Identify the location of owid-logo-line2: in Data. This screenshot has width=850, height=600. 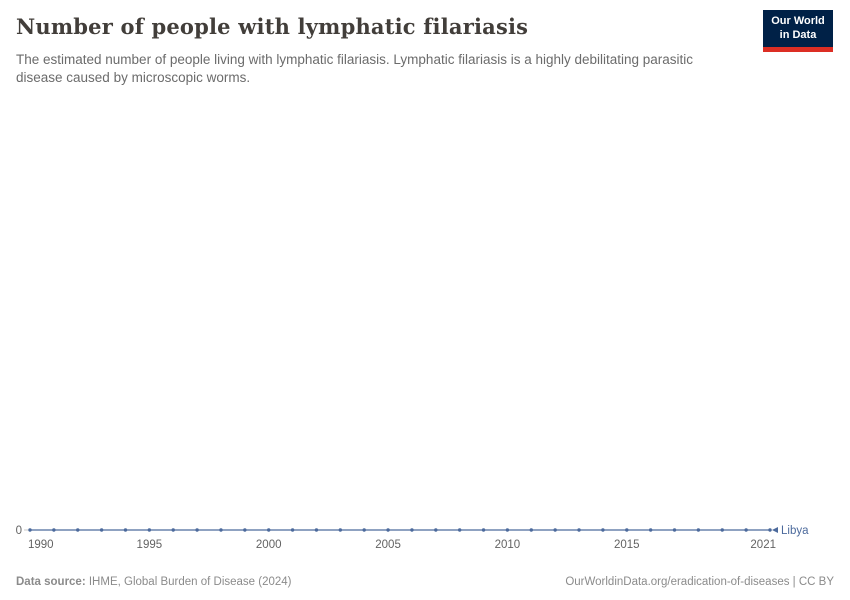
(798, 34).